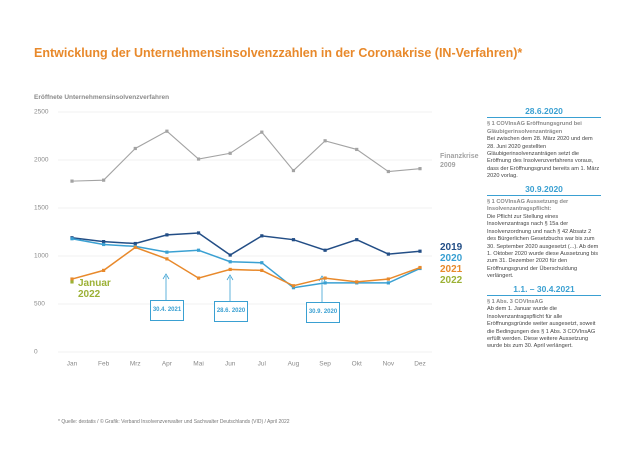  What do you see at coordinates (544, 290) in the screenshot?
I see `note-date: 1.1. – 30.4.2021` at bounding box center [544, 290].